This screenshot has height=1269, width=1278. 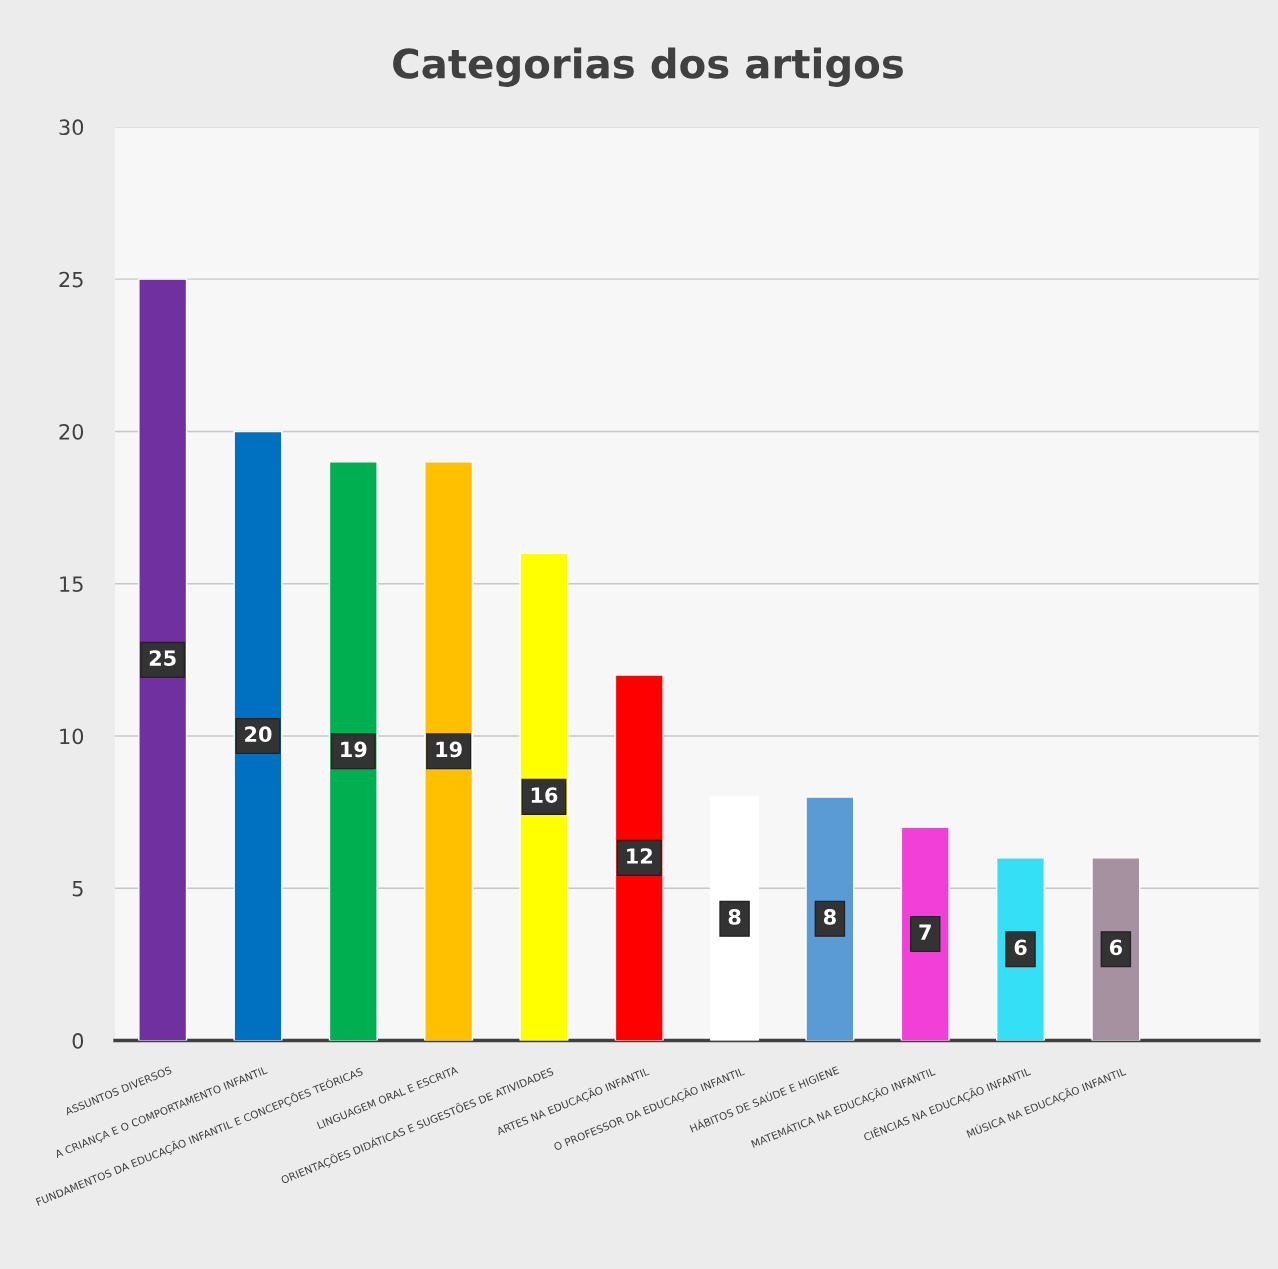 What do you see at coordinates (639, 856) in the screenshot?
I see `data-label: 12` at bounding box center [639, 856].